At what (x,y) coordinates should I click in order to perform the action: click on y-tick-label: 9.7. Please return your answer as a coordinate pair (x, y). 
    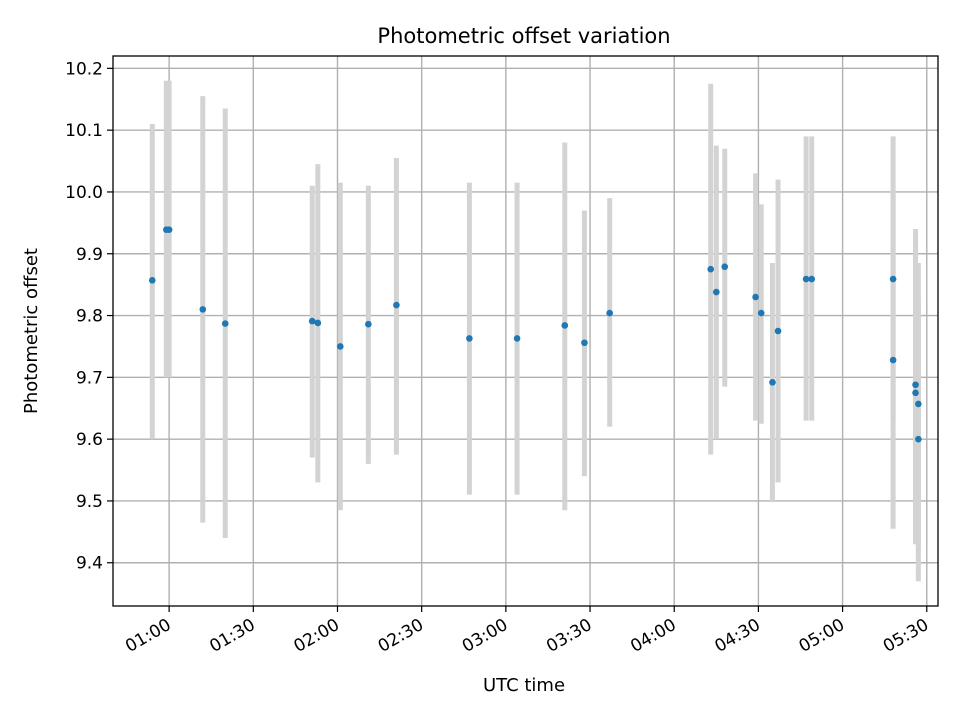
    Looking at the image, I should click on (89, 378).